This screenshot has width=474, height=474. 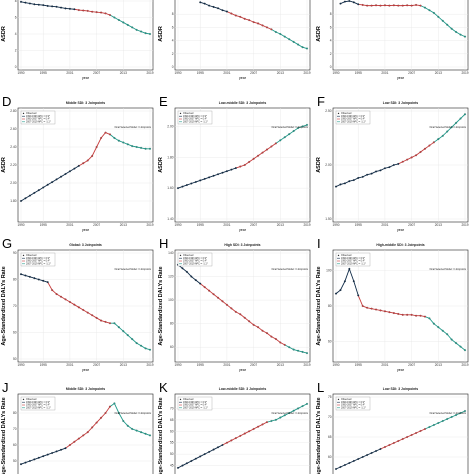 I want to click on plot-frame, so click(x=242, y=306).